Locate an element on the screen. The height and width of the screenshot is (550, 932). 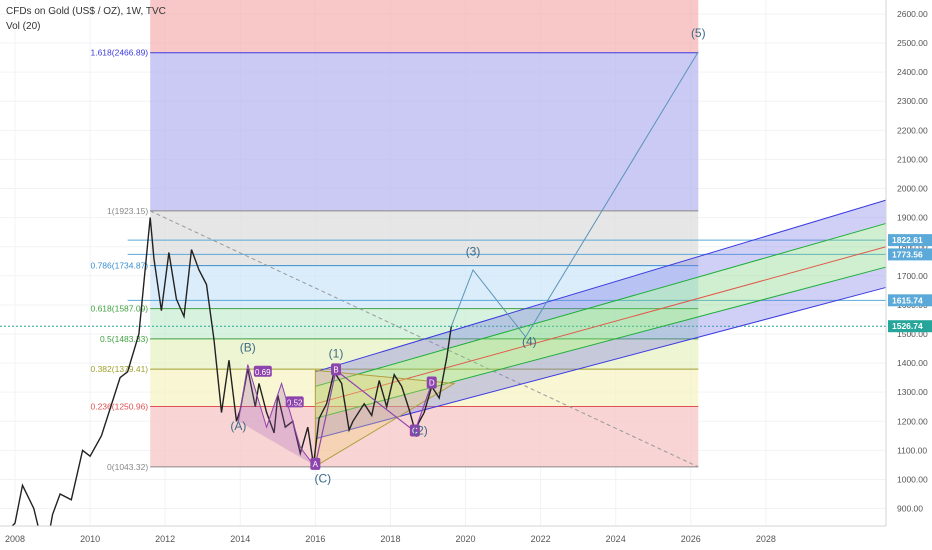
time-axis-area is located at coordinates (466, 538).